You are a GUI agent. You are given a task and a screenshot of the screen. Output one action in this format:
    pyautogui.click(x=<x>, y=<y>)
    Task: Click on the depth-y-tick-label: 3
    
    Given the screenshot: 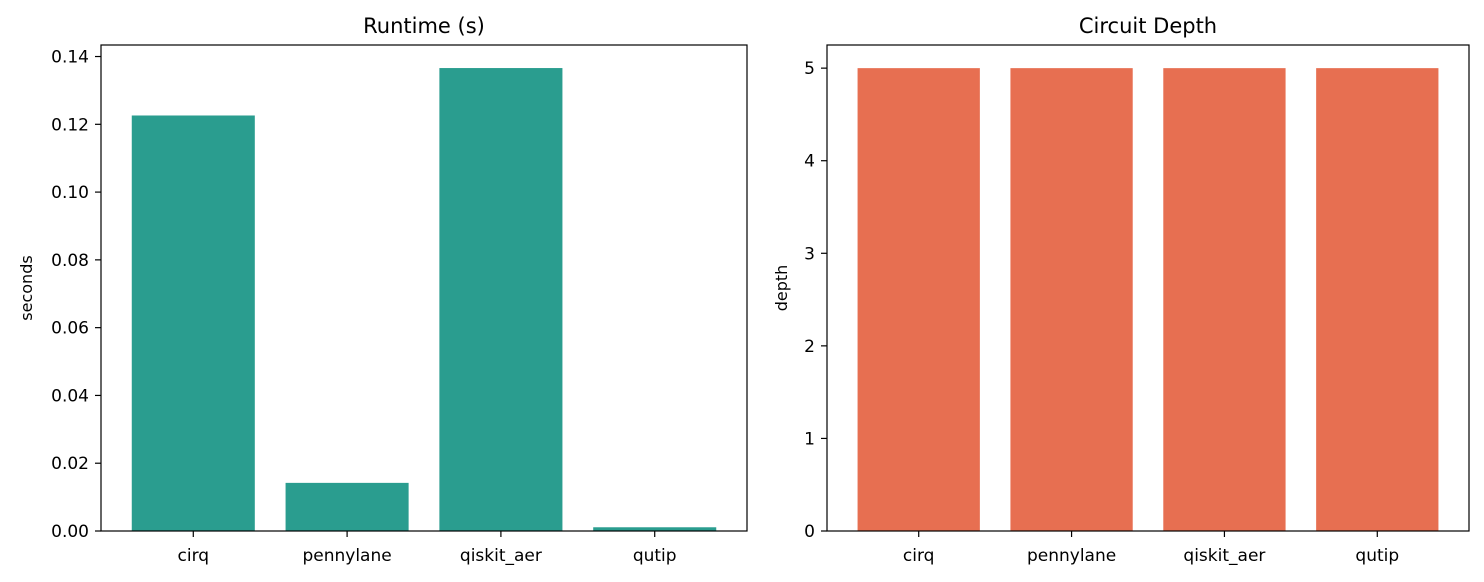 What is the action you would take?
    pyautogui.click(x=809, y=254)
    